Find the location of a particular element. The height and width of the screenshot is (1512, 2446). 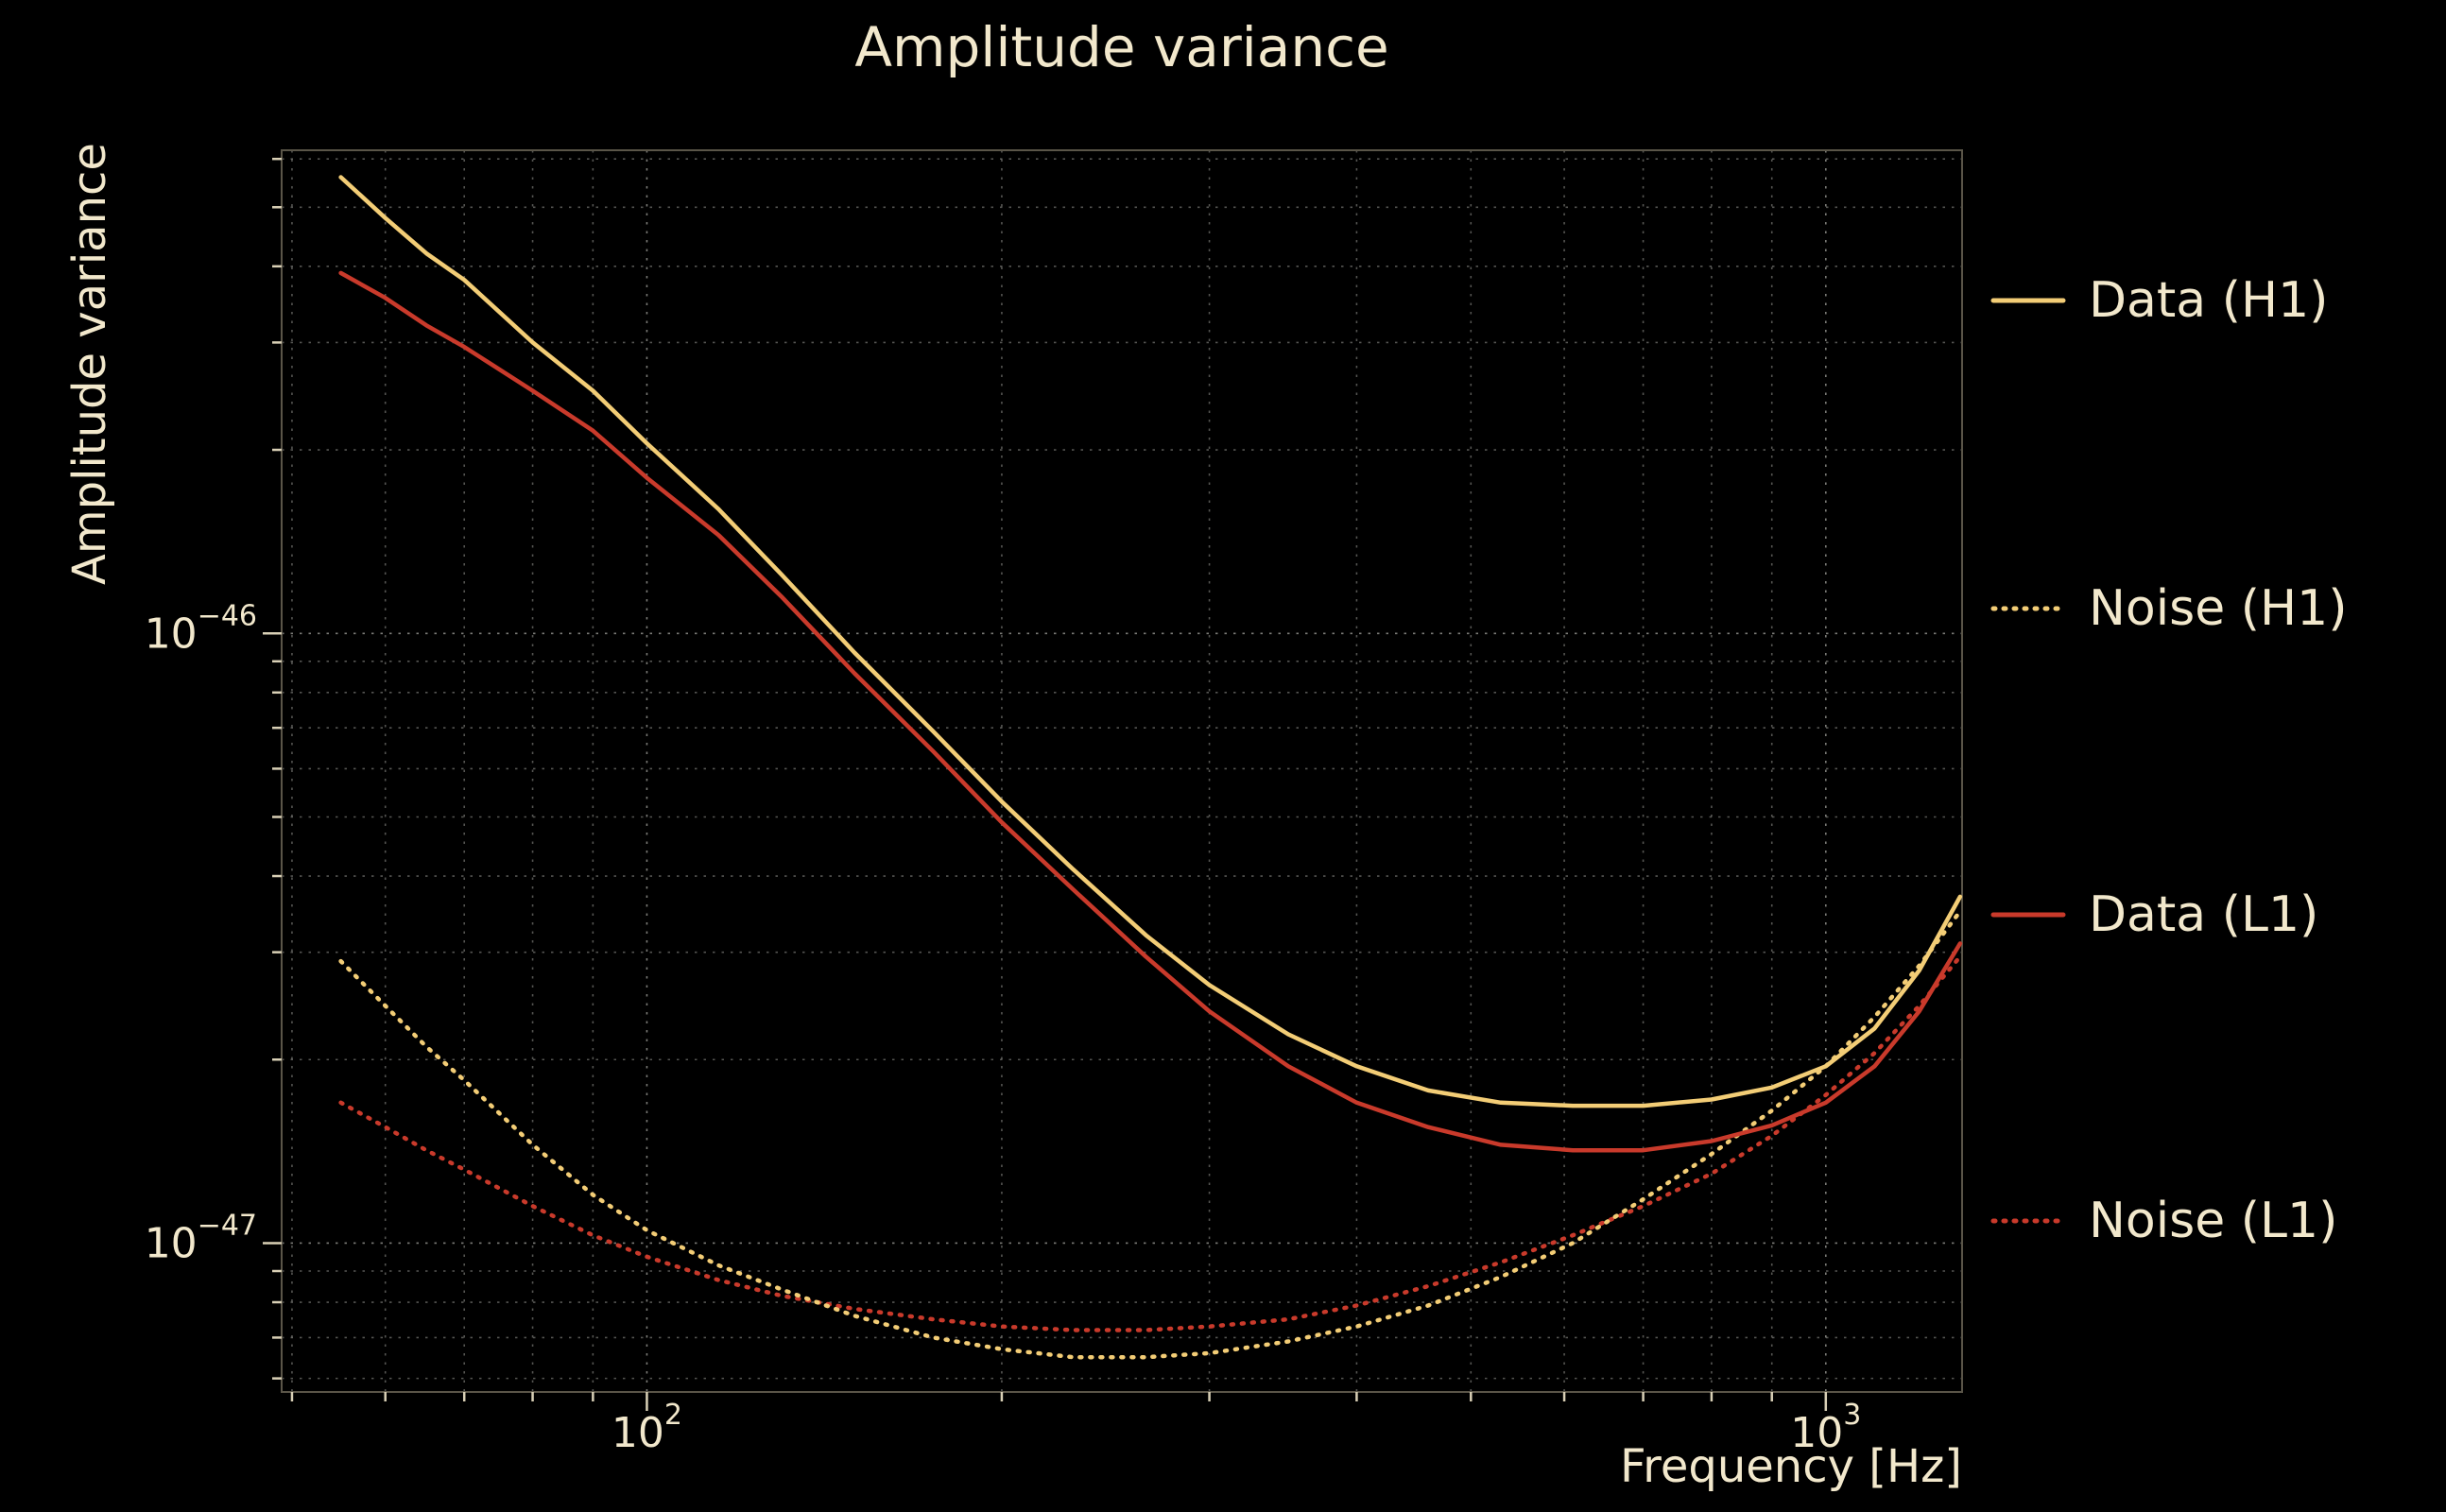

legend-entry-data-h1: Data (H1) is located at coordinates (2159, 300).